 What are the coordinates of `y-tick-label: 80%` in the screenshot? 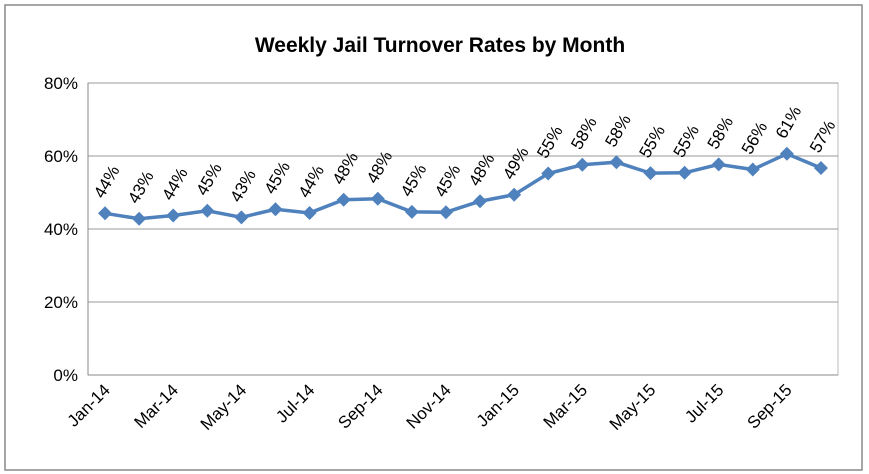 It's located at (61, 83).